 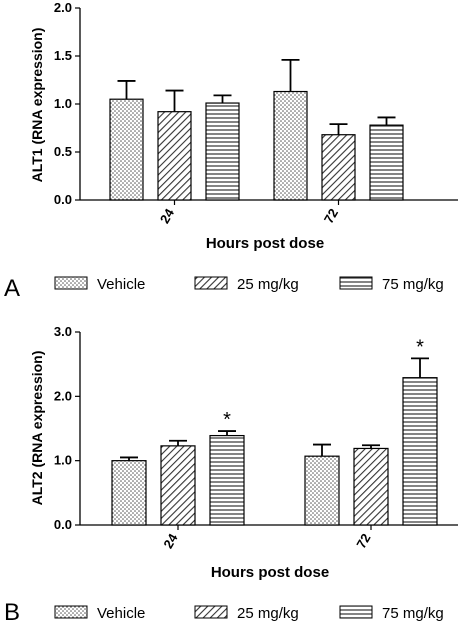 I want to click on panel-label: A, so click(x=12, y=288).